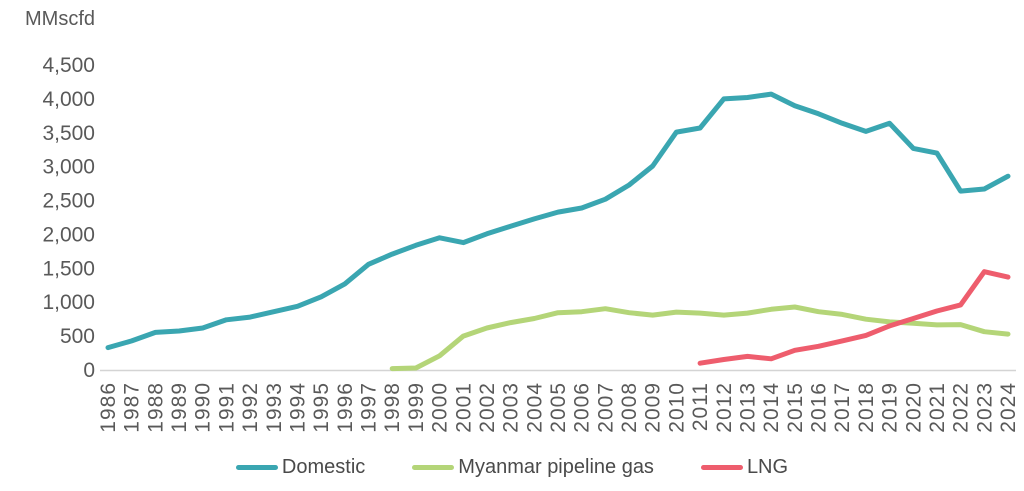 This screenshot has width=1024, height=491. I want to click on x-axis-tick-label: 2002, so click(487, 407).